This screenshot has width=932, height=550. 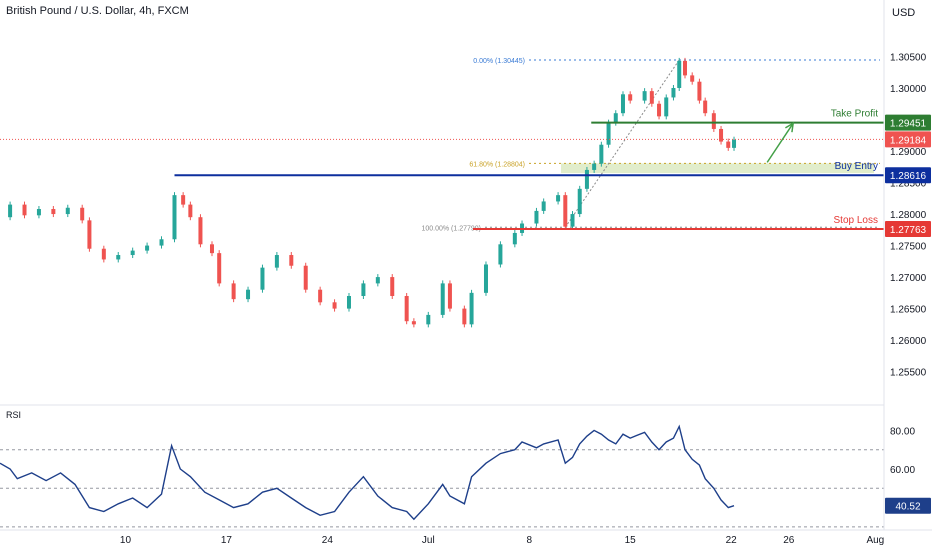 I want to click on price-badge-label: 1.28616, so click(x=908, y=176).